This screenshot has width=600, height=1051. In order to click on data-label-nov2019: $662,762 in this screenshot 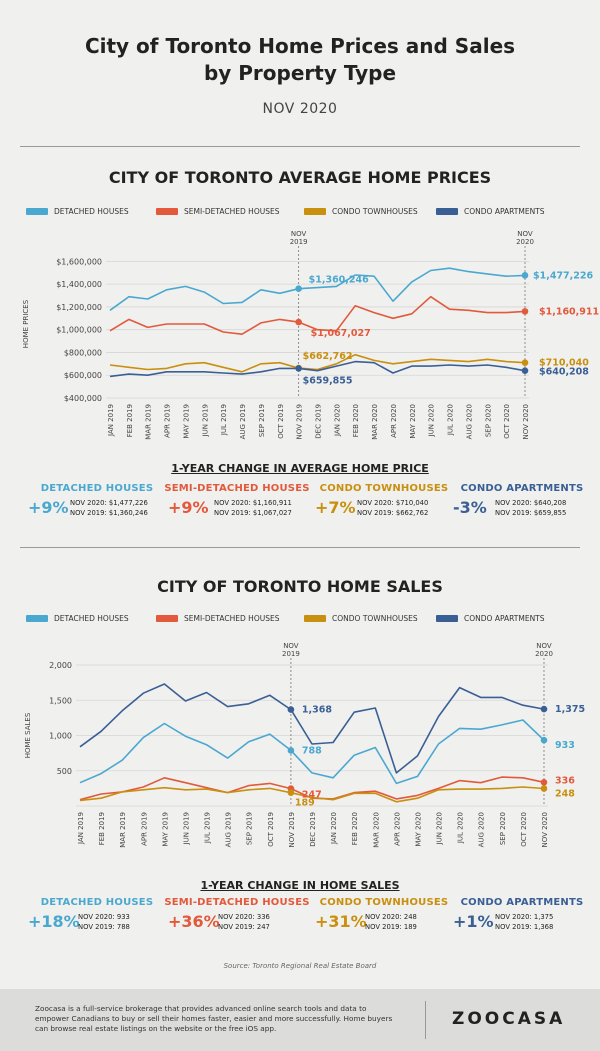, I will do `click(328, 356)`.